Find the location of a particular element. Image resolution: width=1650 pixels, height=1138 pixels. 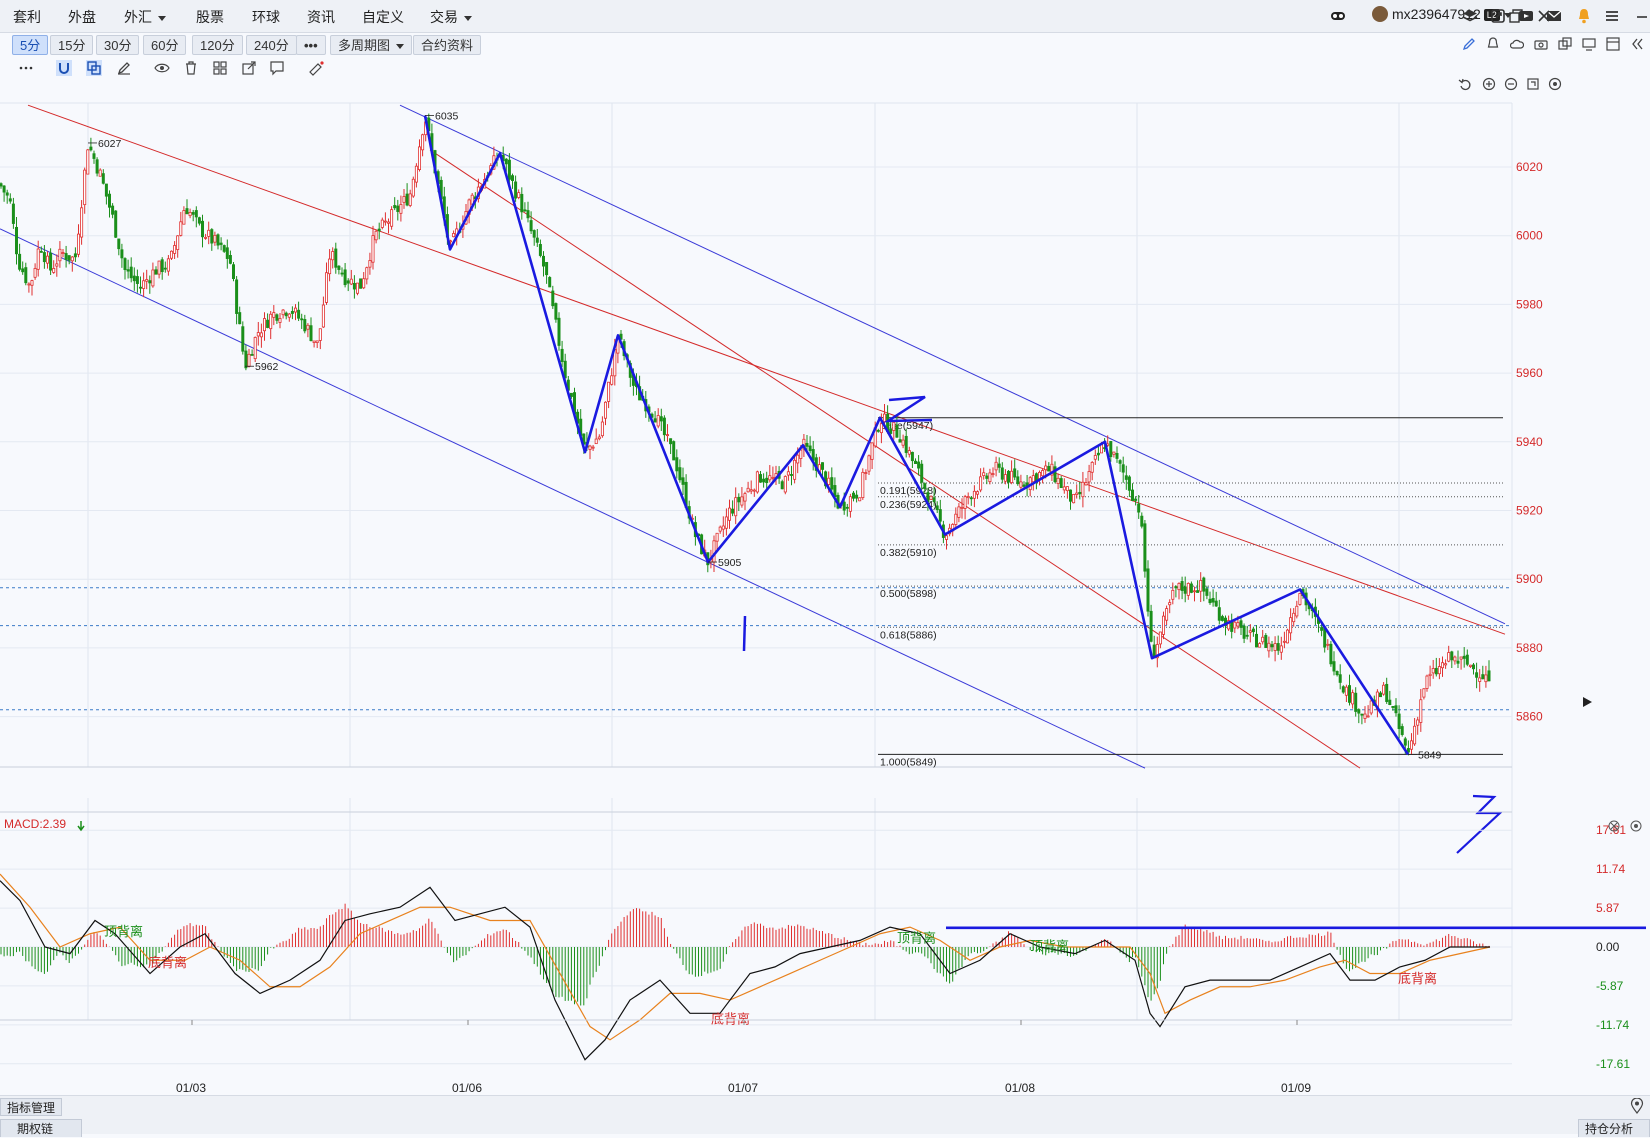

hand-drawn-bolt-mark is located at coordinates (1479, 824).